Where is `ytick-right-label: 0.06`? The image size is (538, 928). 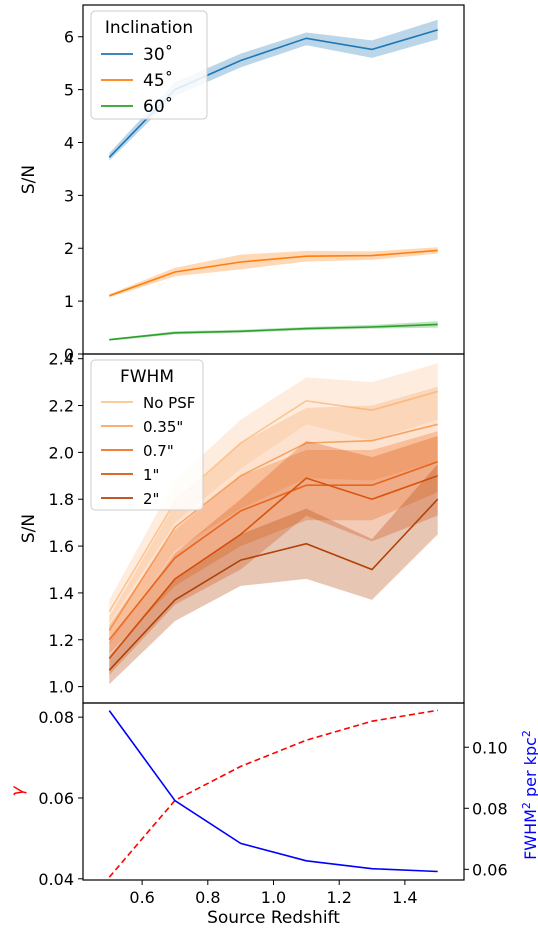
ytick-right-label: 0.06 is located at coordinates (490, 869).